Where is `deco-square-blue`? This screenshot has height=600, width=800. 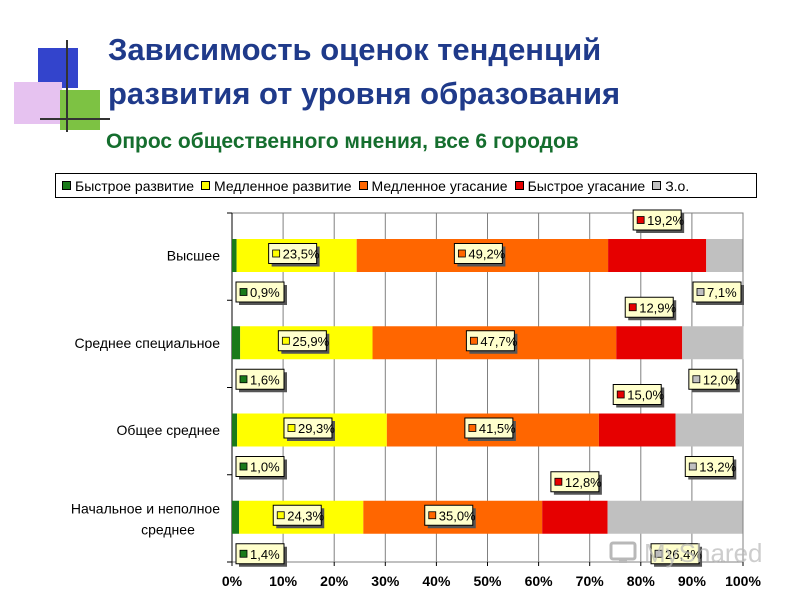
deco-square-blue is located at coordinates (58, 68).